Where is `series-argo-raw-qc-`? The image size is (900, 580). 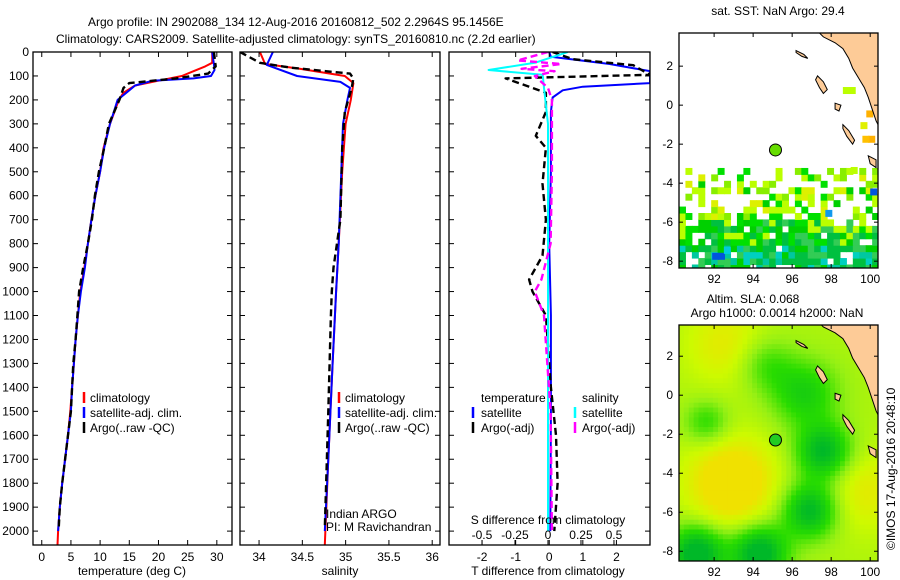
series-argo-raw-qc- is located at coordinates (137, 290).